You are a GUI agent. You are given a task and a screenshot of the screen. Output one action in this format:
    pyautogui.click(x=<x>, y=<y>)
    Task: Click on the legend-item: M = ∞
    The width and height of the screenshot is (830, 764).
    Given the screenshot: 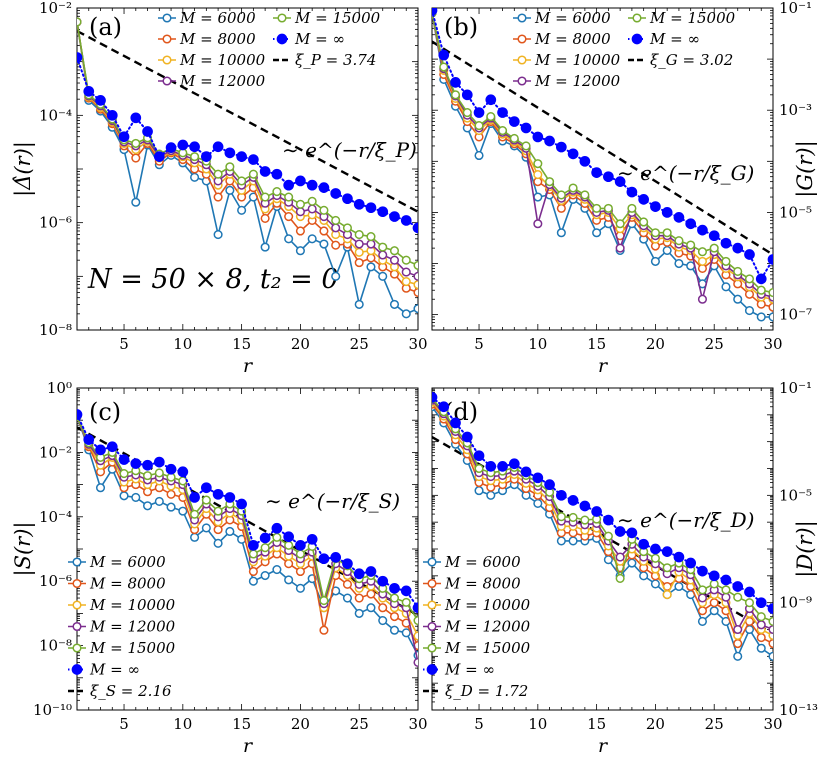 What is the action you would take?
    pyautogui.click(x=309, y=39)
    